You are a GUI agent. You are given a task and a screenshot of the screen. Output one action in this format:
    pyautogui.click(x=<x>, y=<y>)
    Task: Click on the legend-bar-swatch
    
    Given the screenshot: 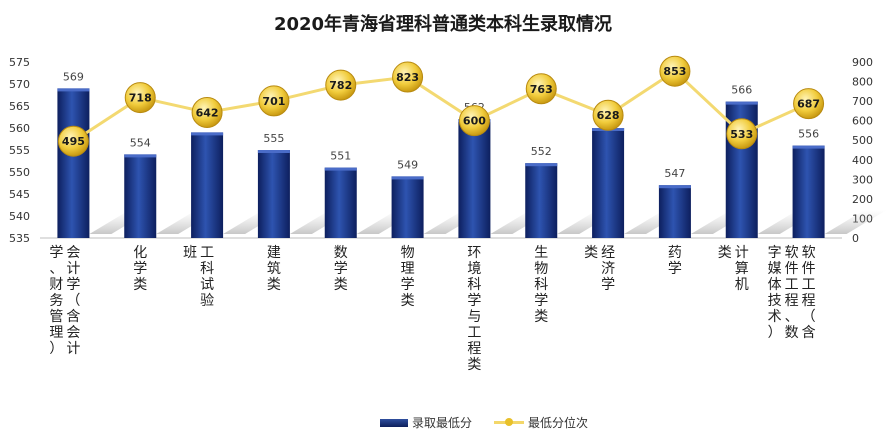 What is the action you would take?
    pyautogui.click(x=394, y=422)
    